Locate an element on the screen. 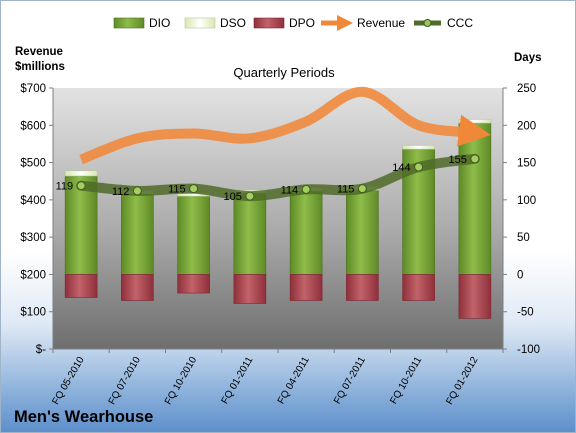 The height and width of the screenshot is (433, 576). right-tick-label: 250 is located at coordinates (526, 89).